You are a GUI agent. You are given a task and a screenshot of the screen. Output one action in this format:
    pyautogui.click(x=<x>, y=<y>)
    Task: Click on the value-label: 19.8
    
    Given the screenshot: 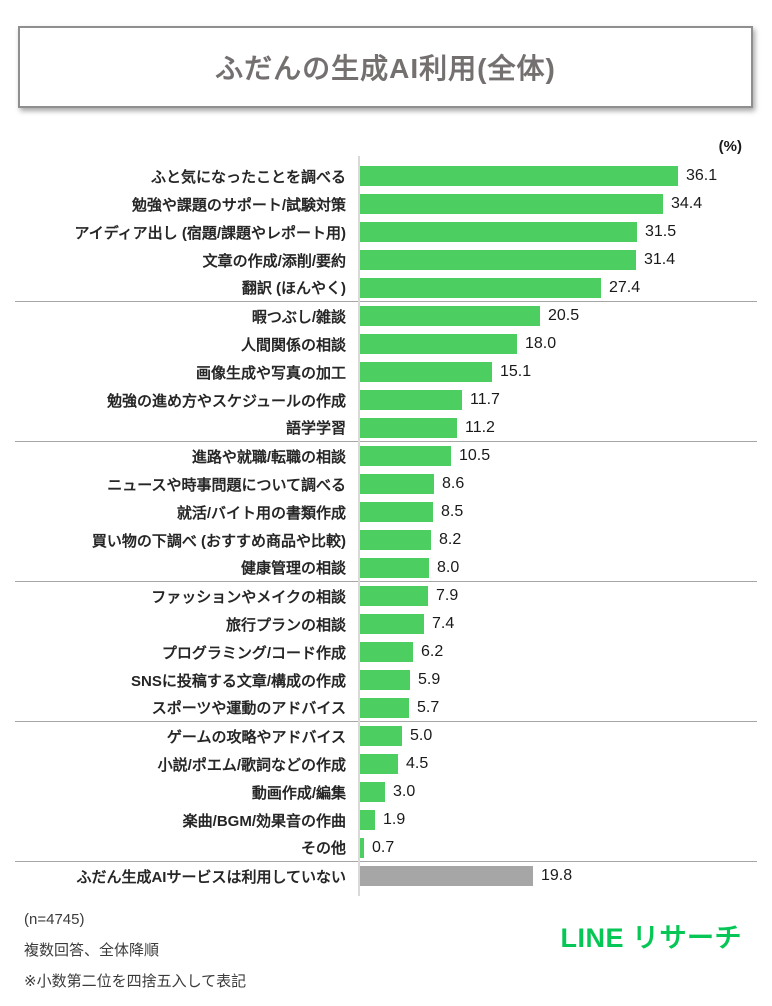 What is the action you would take?
    pyautogui.click(x=557, y=875)
    